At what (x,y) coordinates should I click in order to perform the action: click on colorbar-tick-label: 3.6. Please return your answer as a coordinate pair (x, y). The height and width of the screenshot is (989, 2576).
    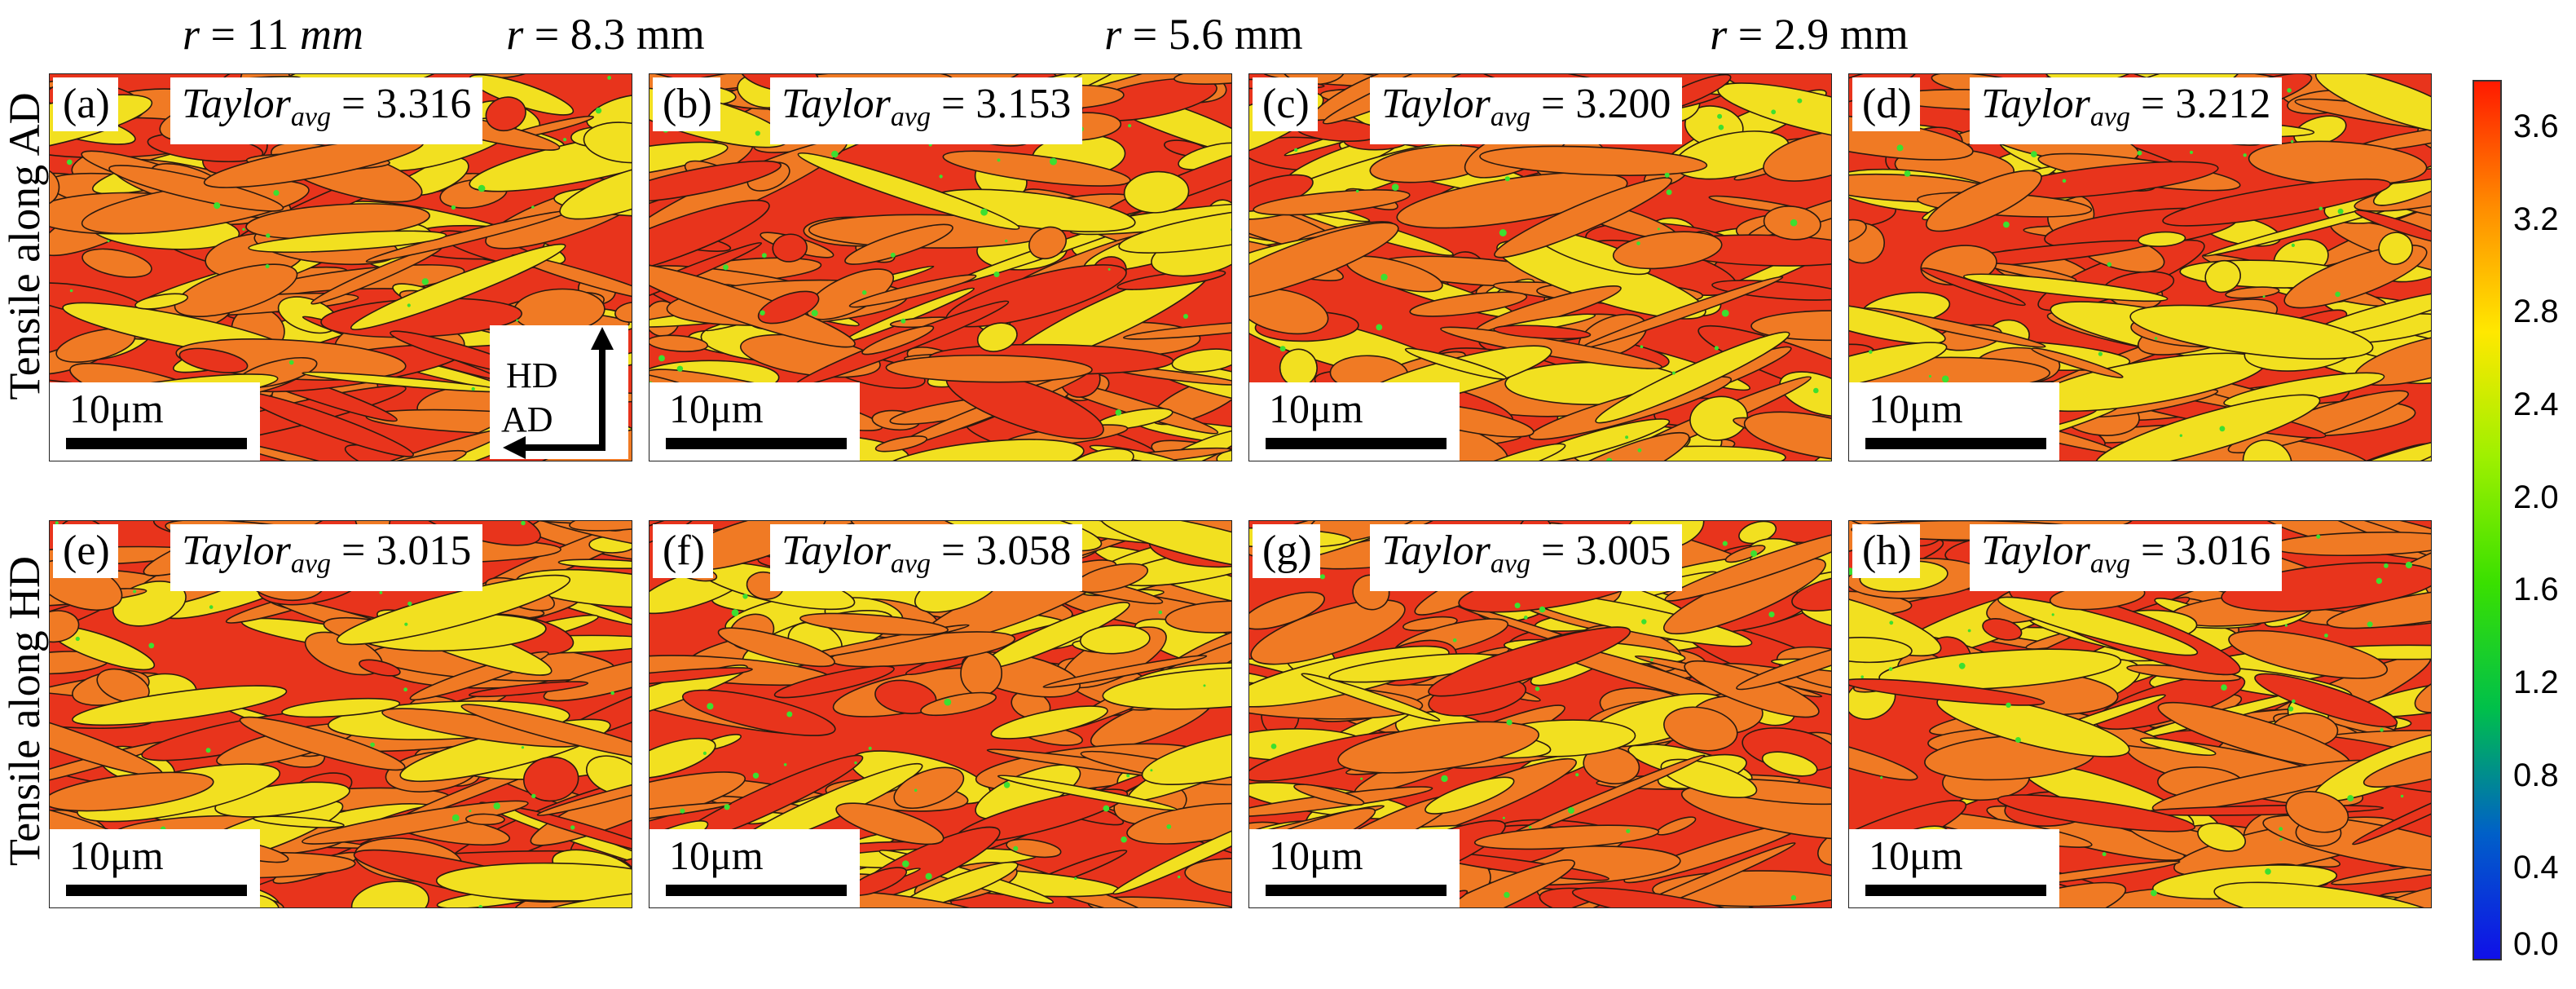
    Looking at the image, I should click on (2536, 126).